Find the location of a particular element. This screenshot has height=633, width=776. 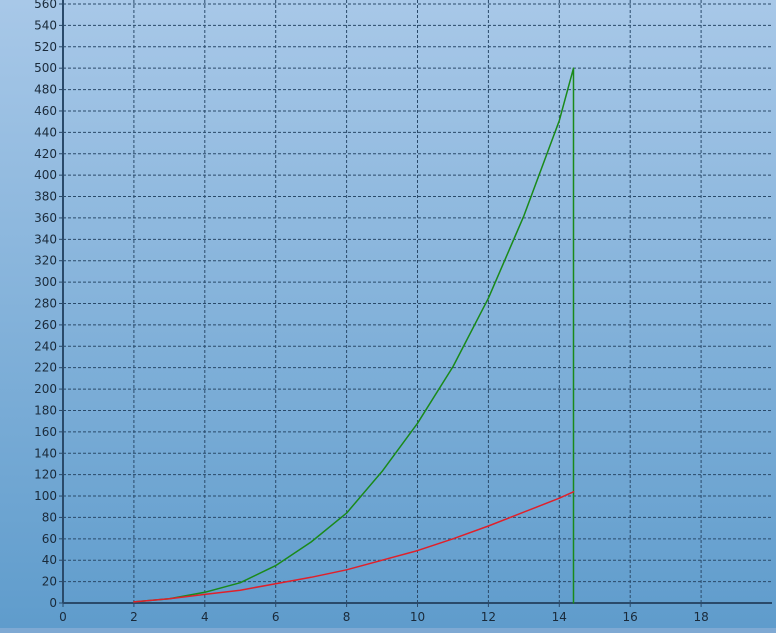

x-tick-label: 8 is located at coordinates (347, 617).